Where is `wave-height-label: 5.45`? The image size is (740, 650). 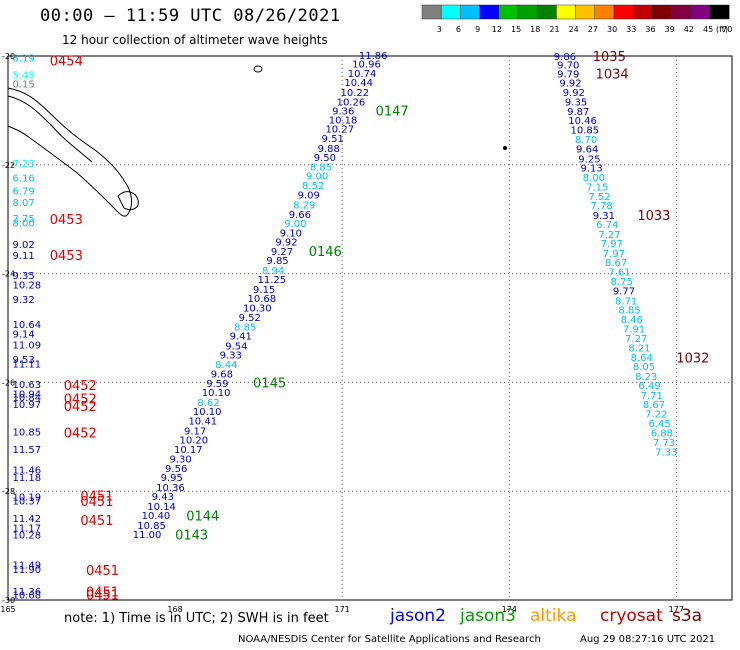
wave-height-label: 5.45 is located at coordinates (23, 75).